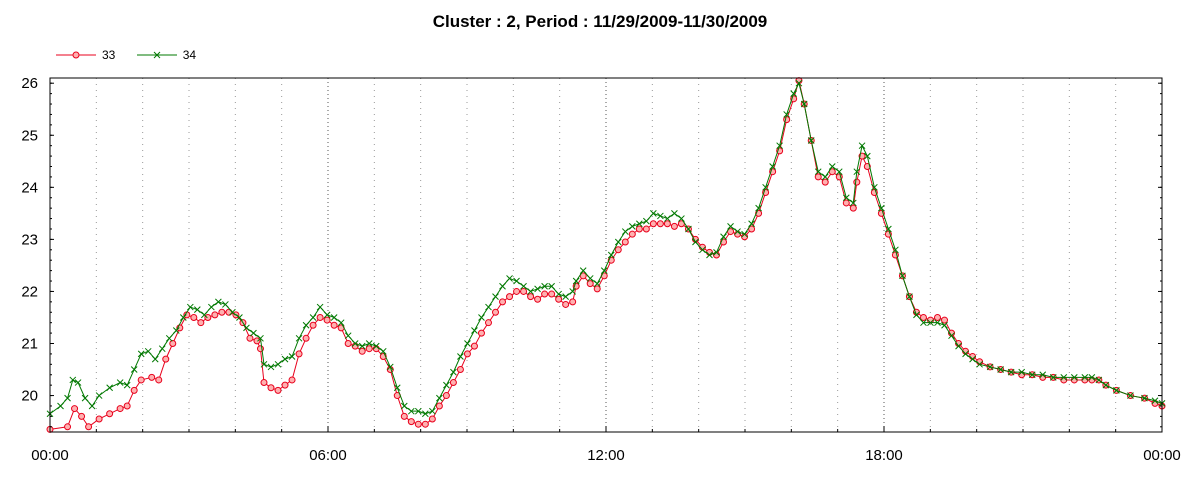 Image resolution: width=1200 pixels, height=480 pixels. I want to click on legend-item-33: 33, so click(85, 55).